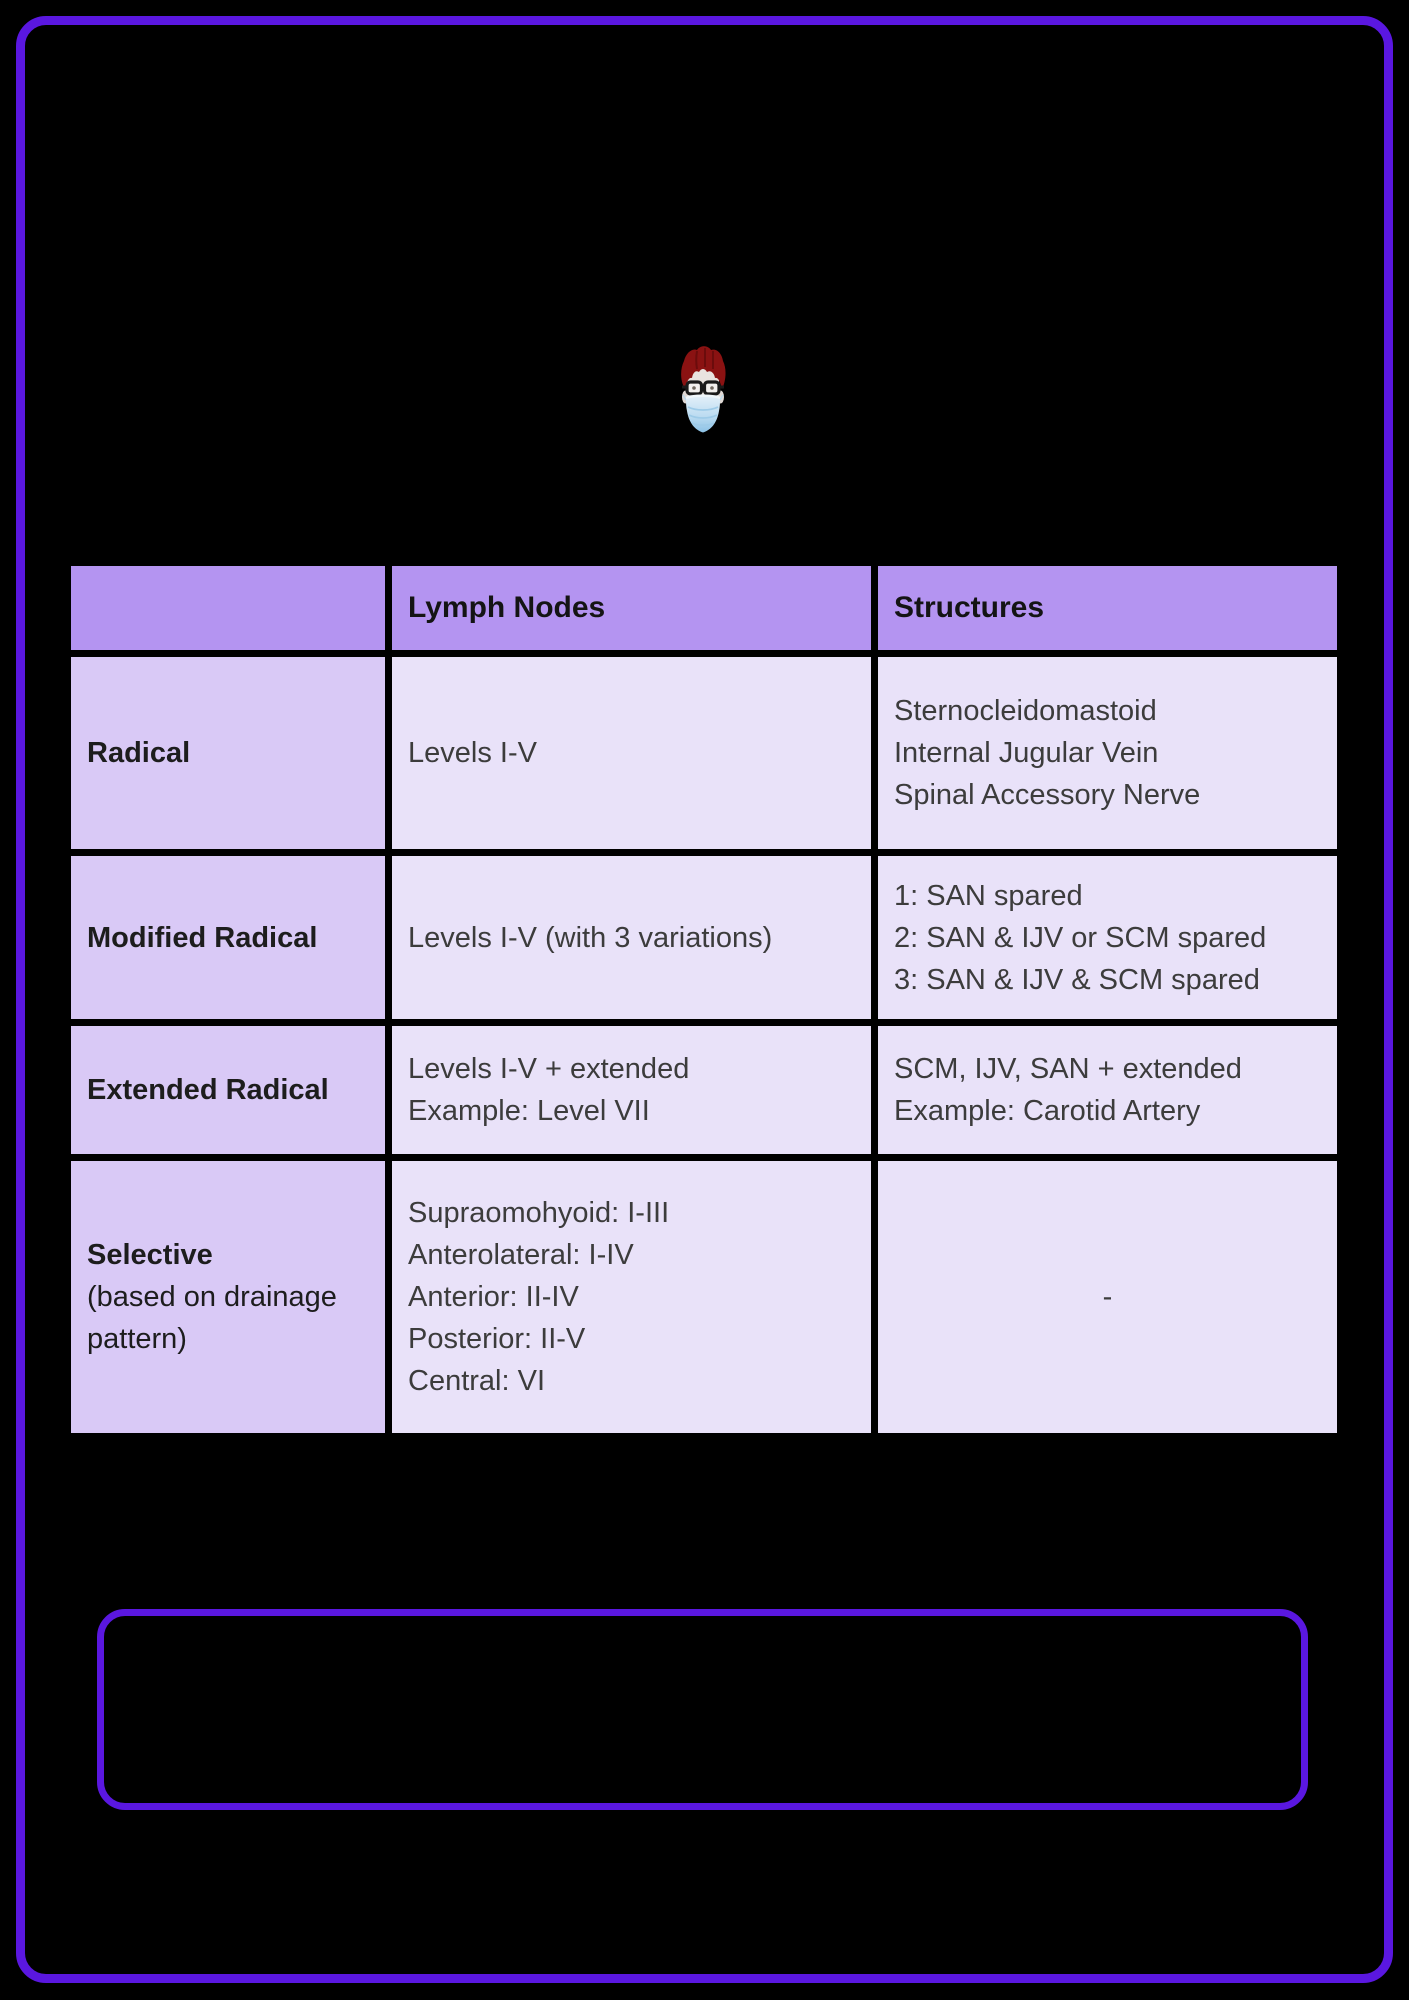 The image size is (1409, 2000). I want to click on cell-selective-structures: -, so click(1107, 1297).